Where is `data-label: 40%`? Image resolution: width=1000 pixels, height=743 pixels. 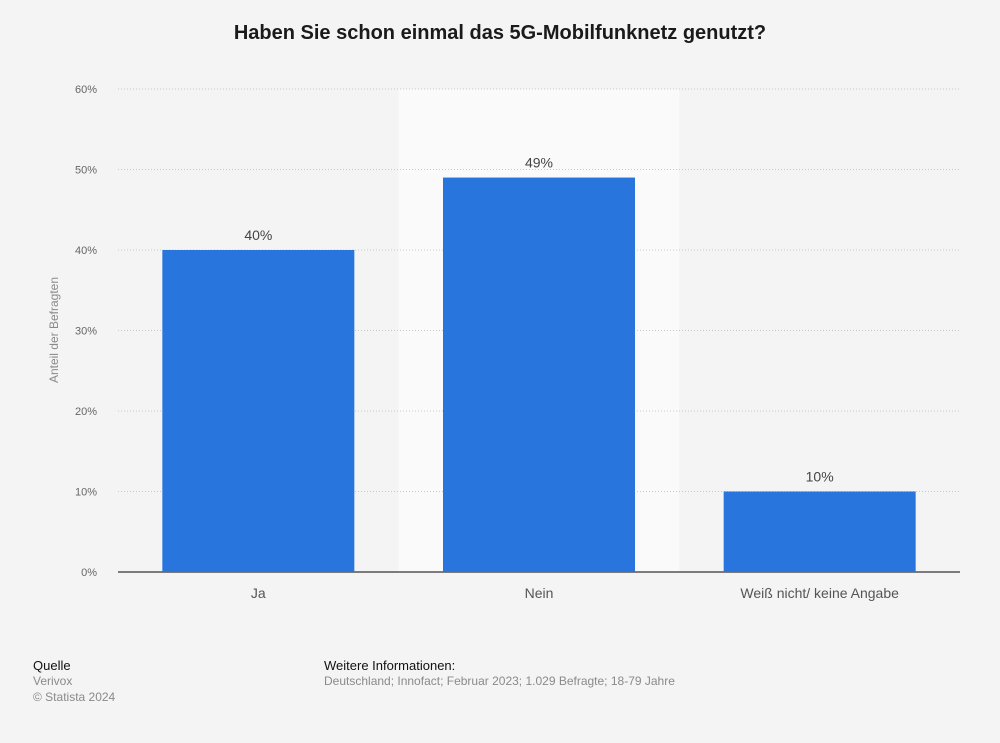 data-label: 40% is located at coordinates (258, 235).